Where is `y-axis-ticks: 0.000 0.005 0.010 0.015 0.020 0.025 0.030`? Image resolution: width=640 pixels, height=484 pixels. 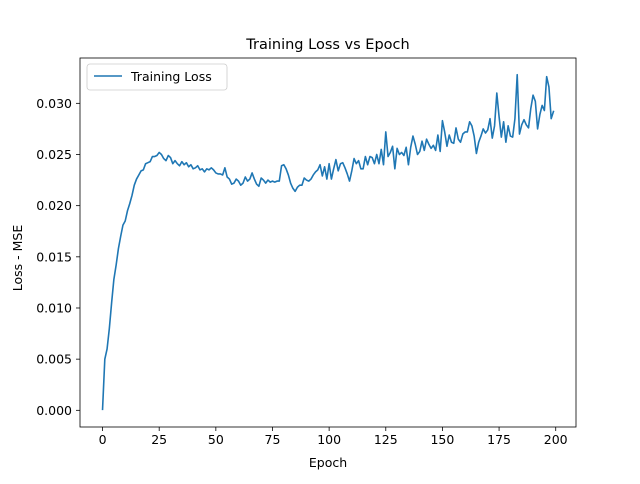
y-axis-ticks: 0.000 0.005 0.010 0.015 0.020 0.025 0.030 is located at coordinates (58, 257).